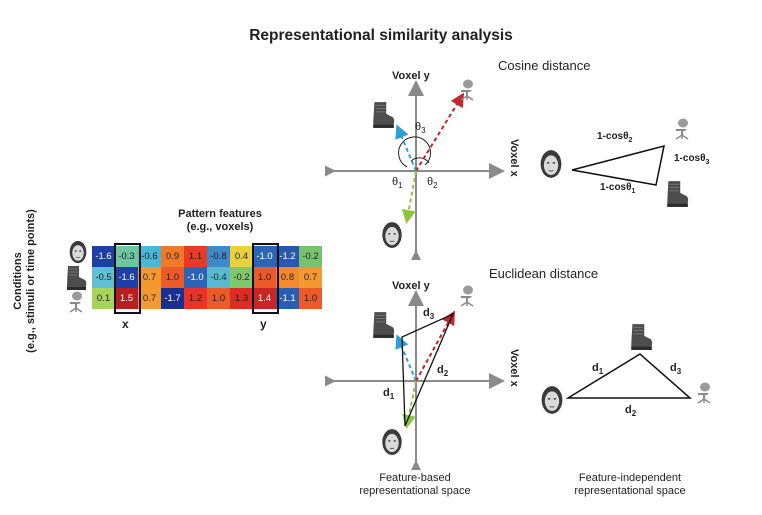  What do you see at coordinates (630, 491) in the screenshot?
I see `feature-independent-line2: representational space` at bounding box center [630, 491].